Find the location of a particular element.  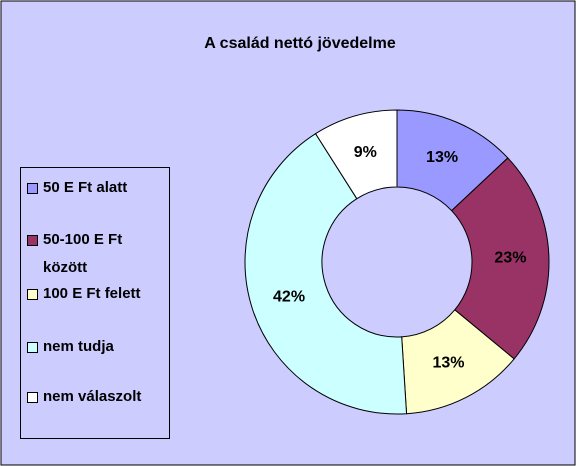

legend-entry: nem tudja is located at coordinates (90, 347).